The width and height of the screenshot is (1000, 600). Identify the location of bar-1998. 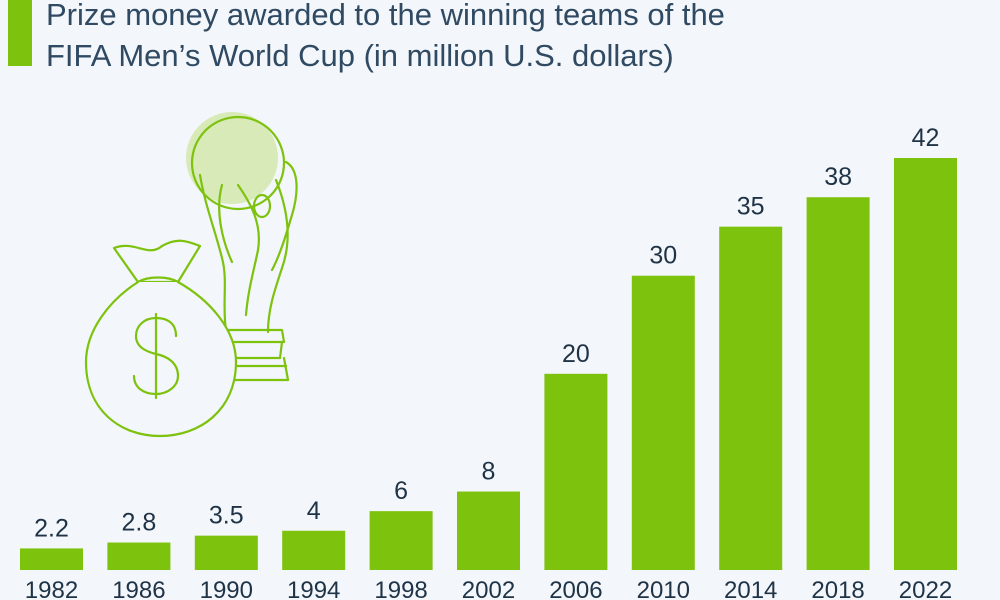
(401, 540).